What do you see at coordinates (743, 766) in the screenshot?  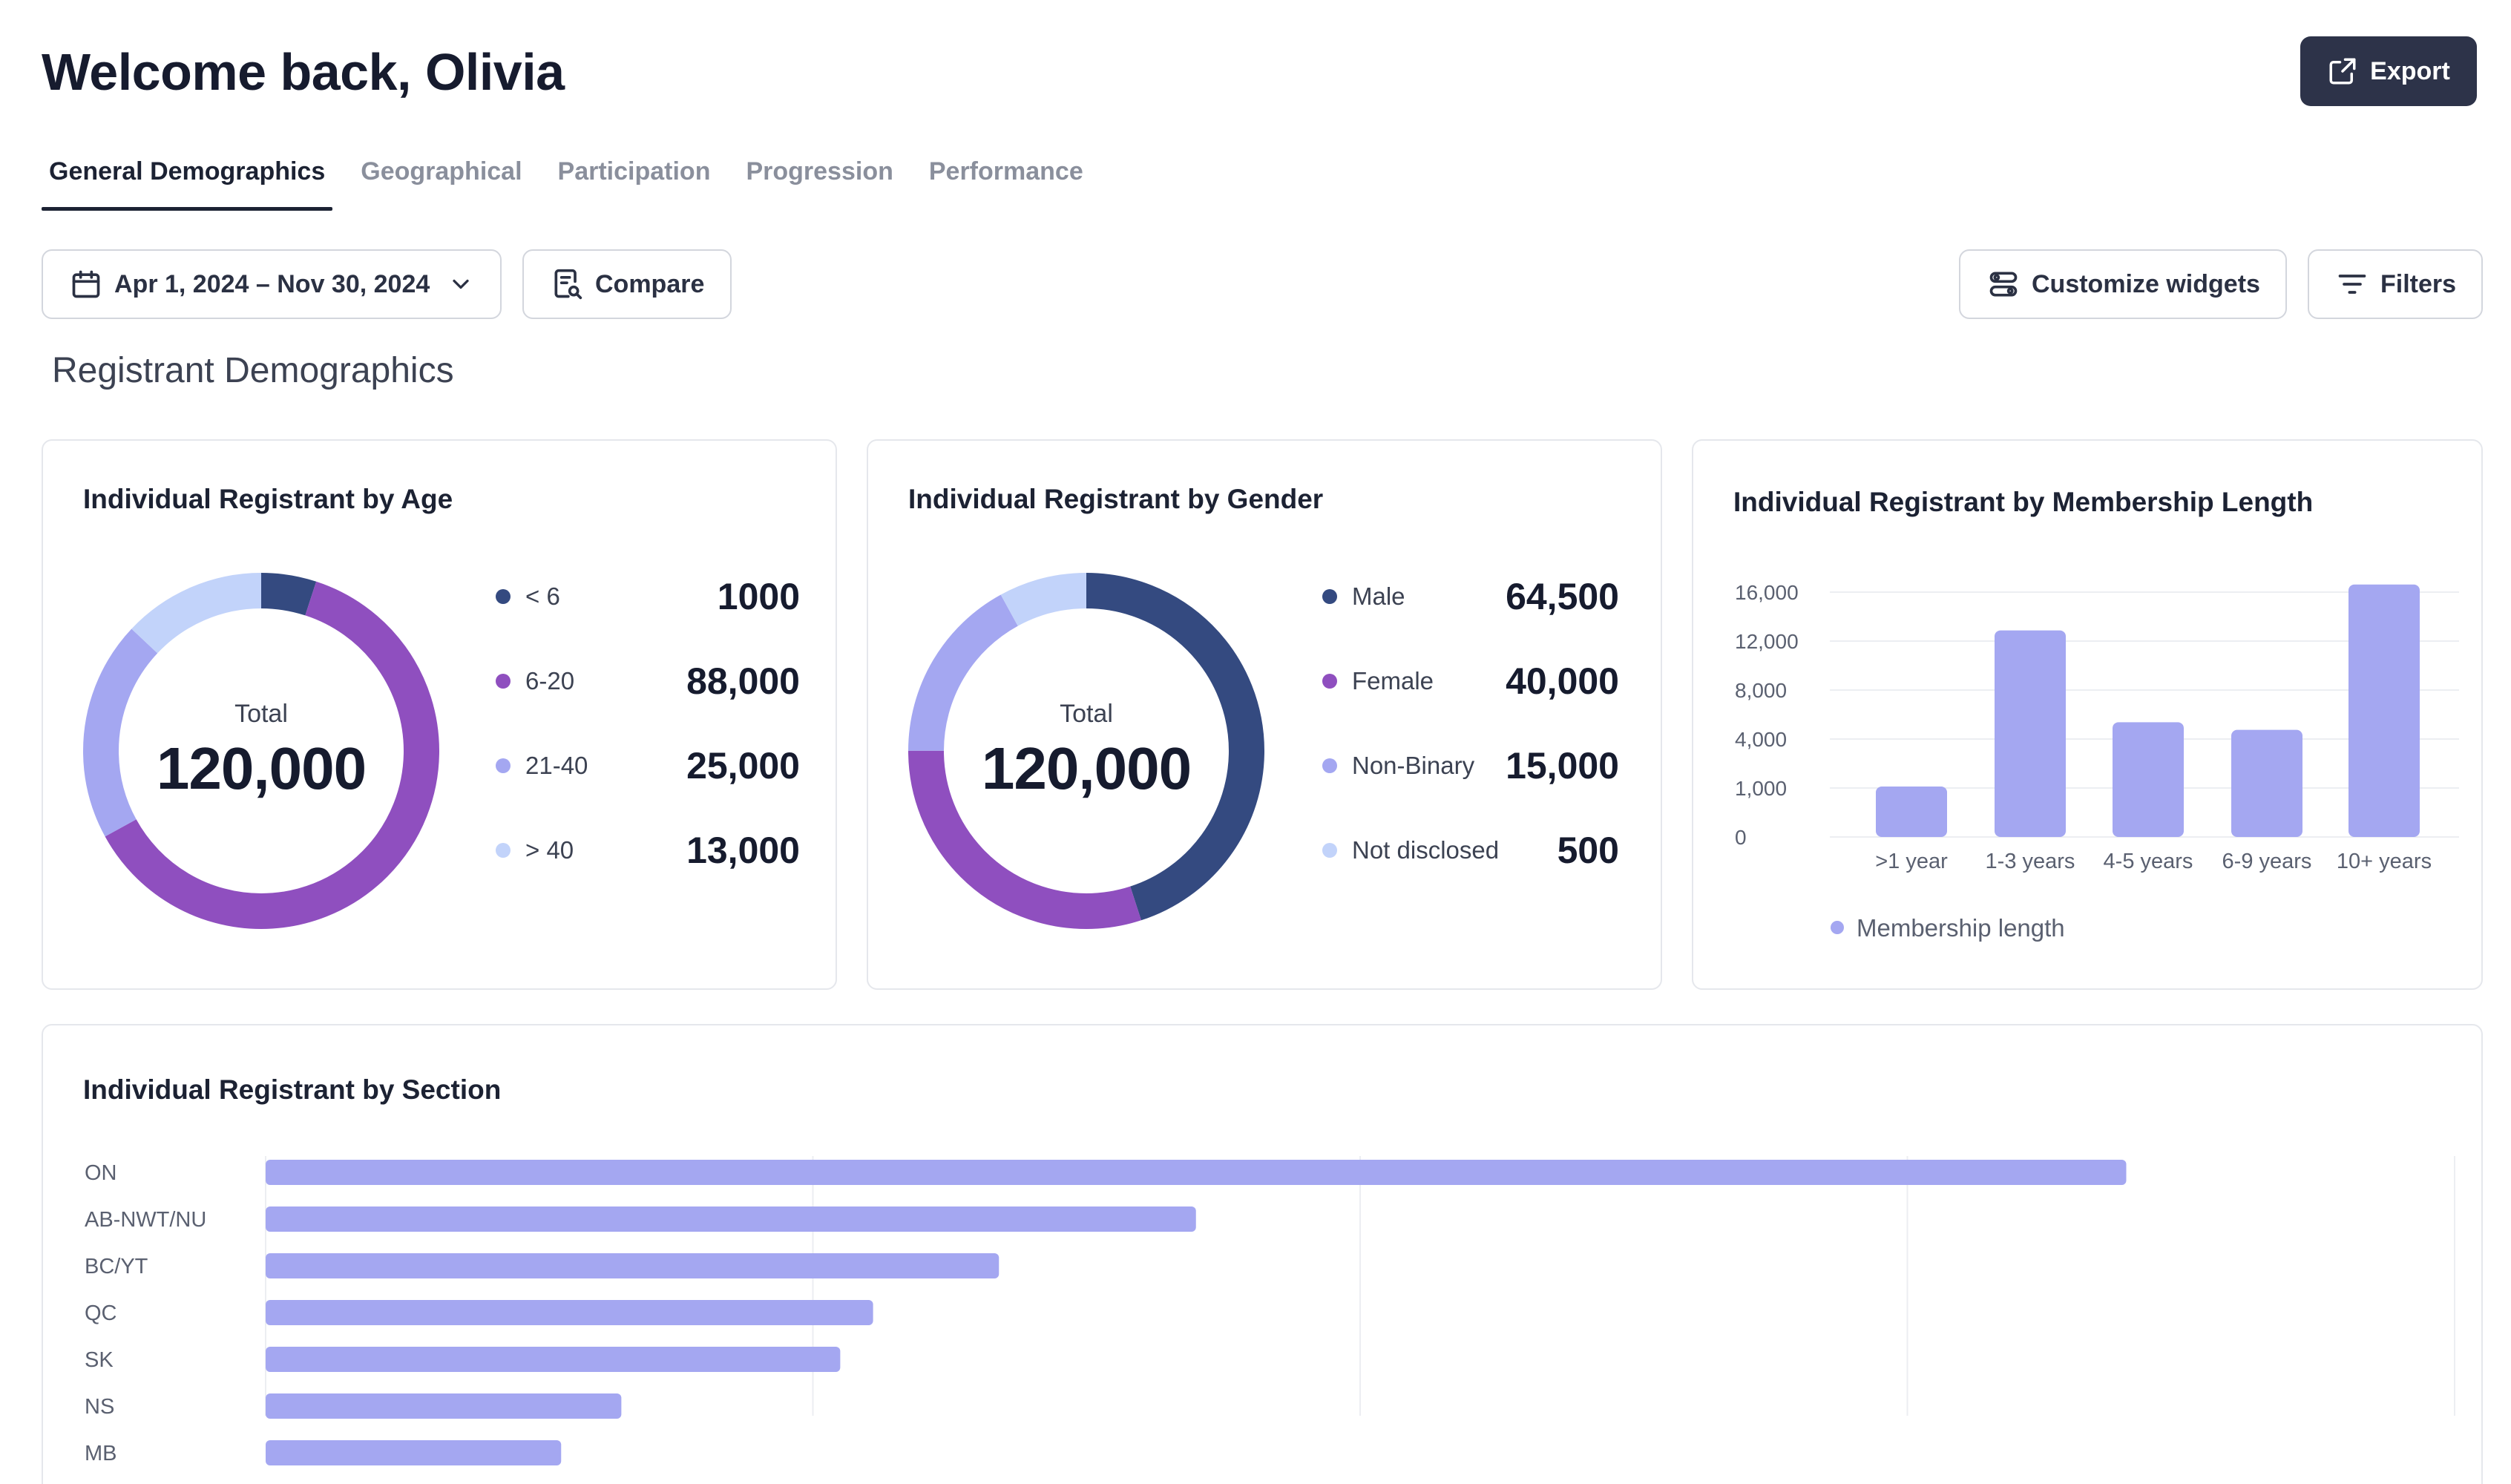 I see `legend-value: 25,000` at bounding box center [743, 766].